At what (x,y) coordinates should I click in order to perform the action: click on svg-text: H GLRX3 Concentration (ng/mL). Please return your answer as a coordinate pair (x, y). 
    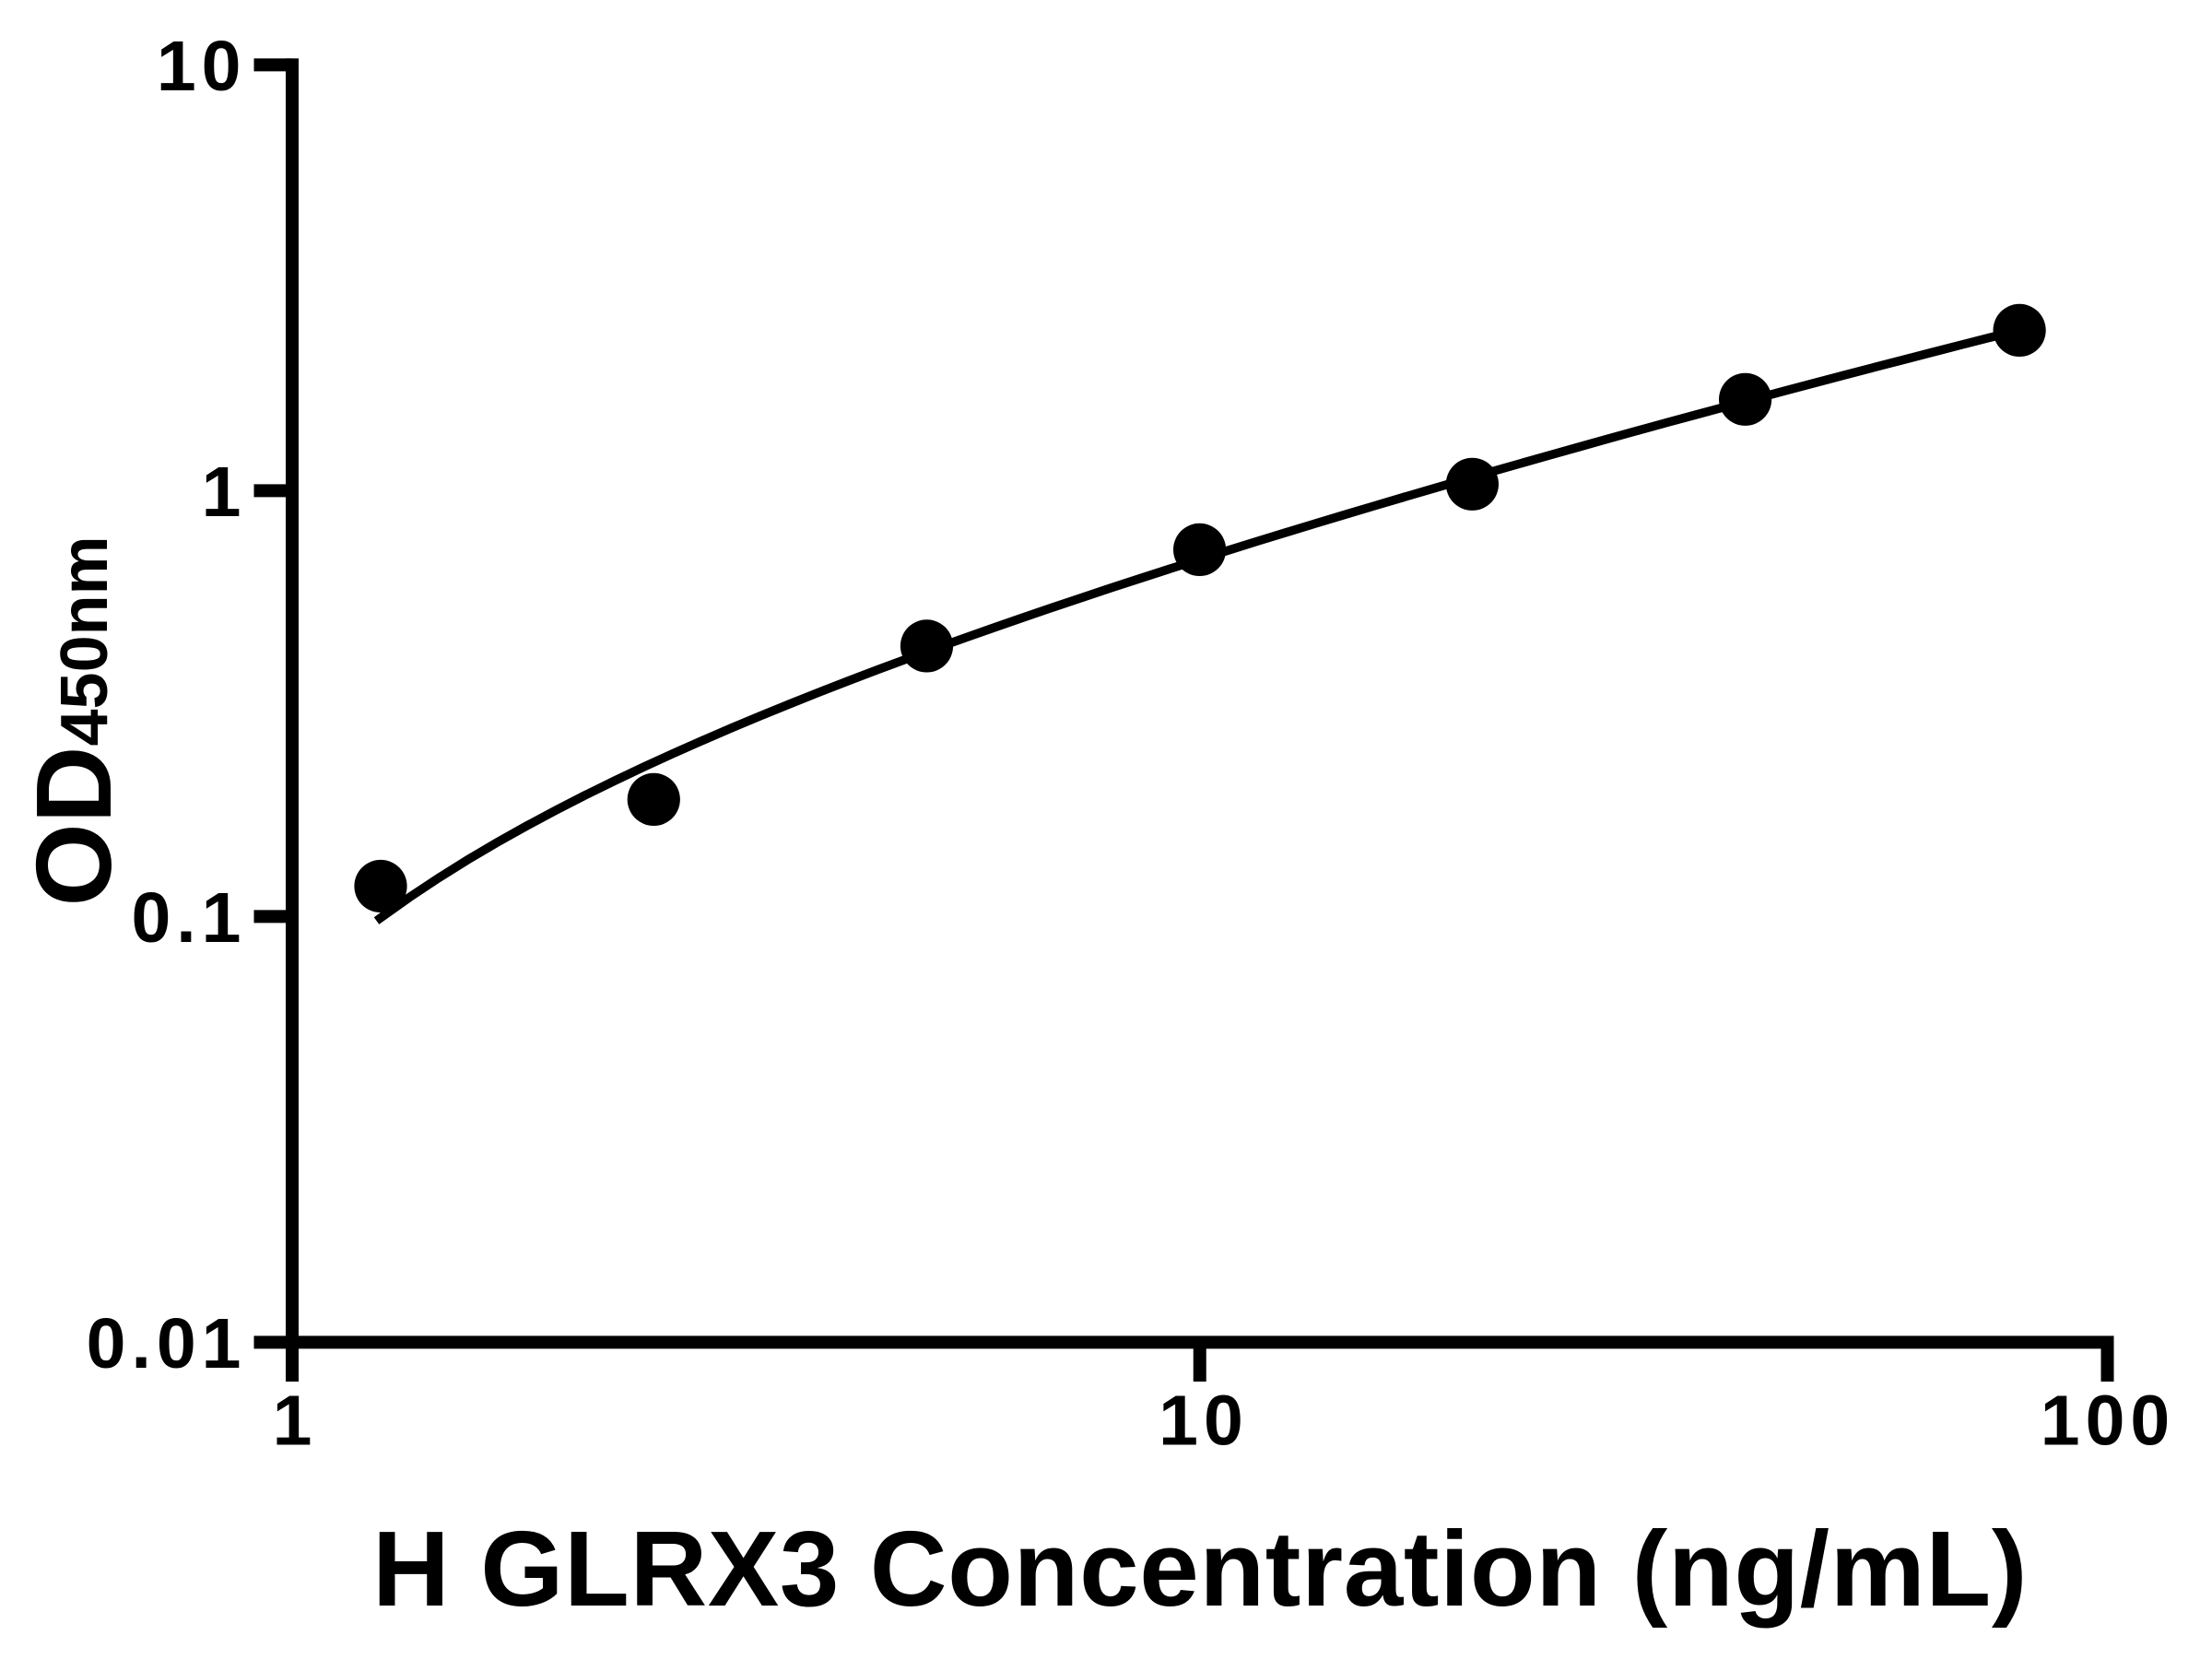
    Looking at the image, I should click on (1200, 1569).